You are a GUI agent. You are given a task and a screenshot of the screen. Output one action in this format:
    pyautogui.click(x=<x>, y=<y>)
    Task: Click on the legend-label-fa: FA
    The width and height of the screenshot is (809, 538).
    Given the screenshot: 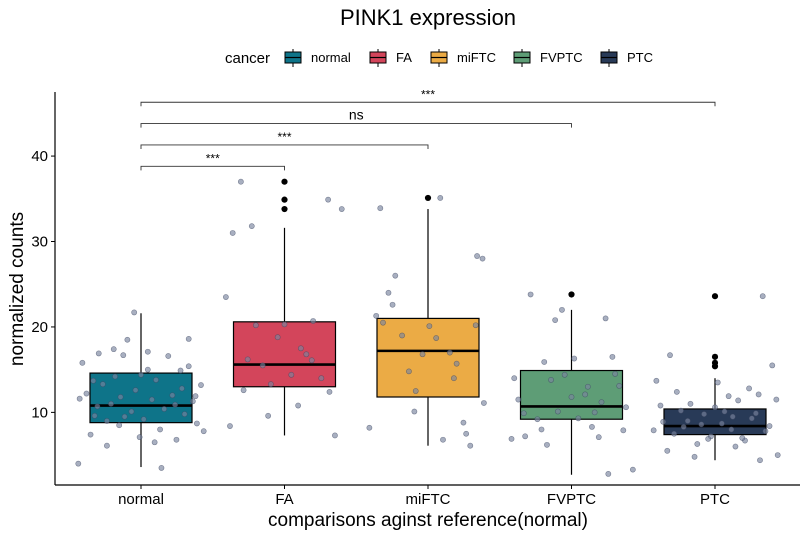 What is the action you would take?
    pyautogui.click(x=404, y=57)
    